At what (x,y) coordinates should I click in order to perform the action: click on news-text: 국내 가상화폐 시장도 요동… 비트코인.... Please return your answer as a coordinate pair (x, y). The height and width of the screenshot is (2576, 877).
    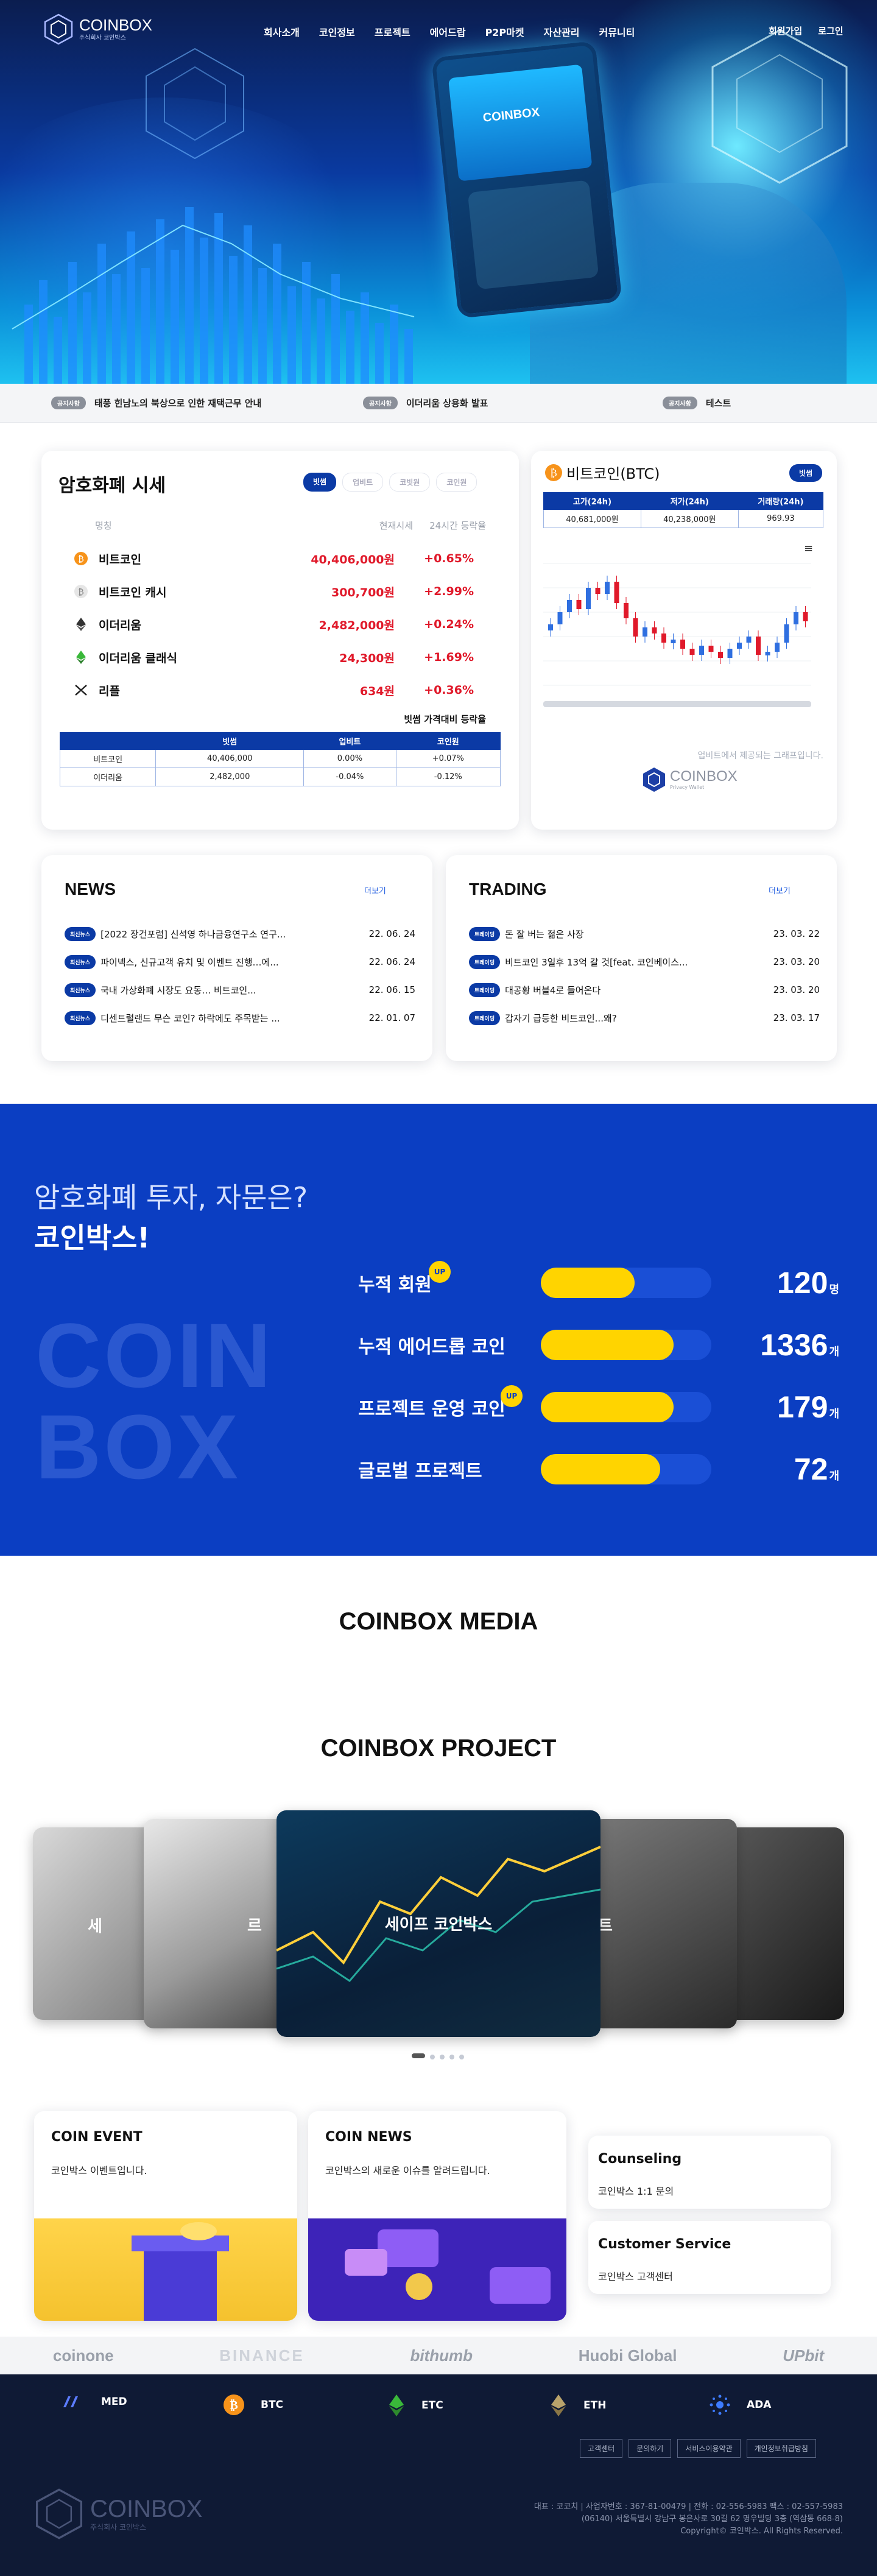
    Looking at the image, I should click on (178, 990).